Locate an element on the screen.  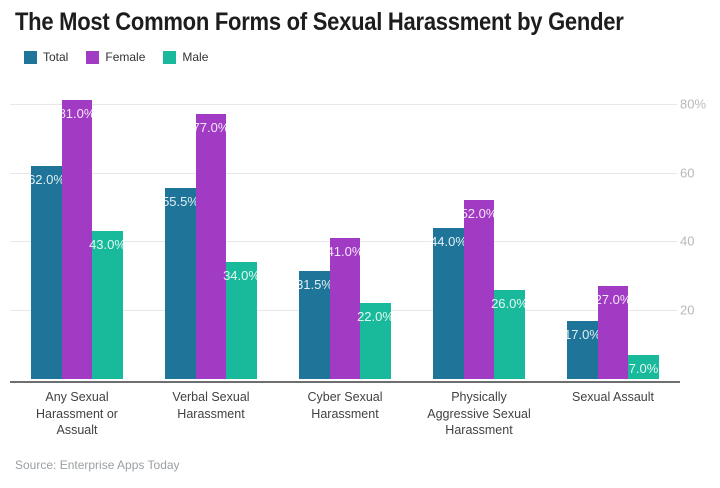
legend-label: Total is located at coordinates (56, 57).